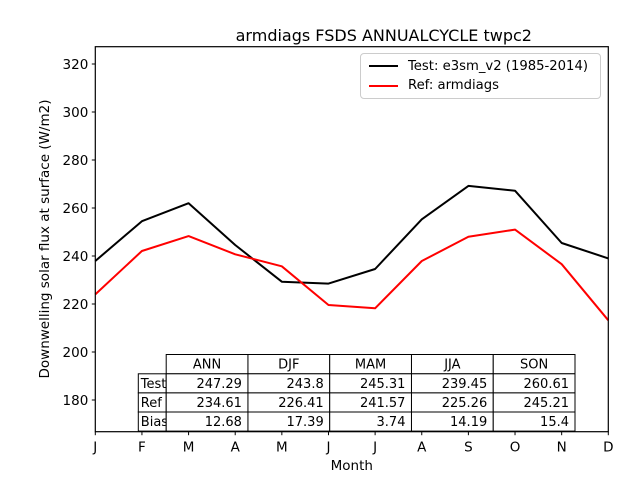 This screenshot has height=480, width=640. Describe the element at coordinates (151, 403) in the screenshot. I see `table-row-label: Ref` at that location.